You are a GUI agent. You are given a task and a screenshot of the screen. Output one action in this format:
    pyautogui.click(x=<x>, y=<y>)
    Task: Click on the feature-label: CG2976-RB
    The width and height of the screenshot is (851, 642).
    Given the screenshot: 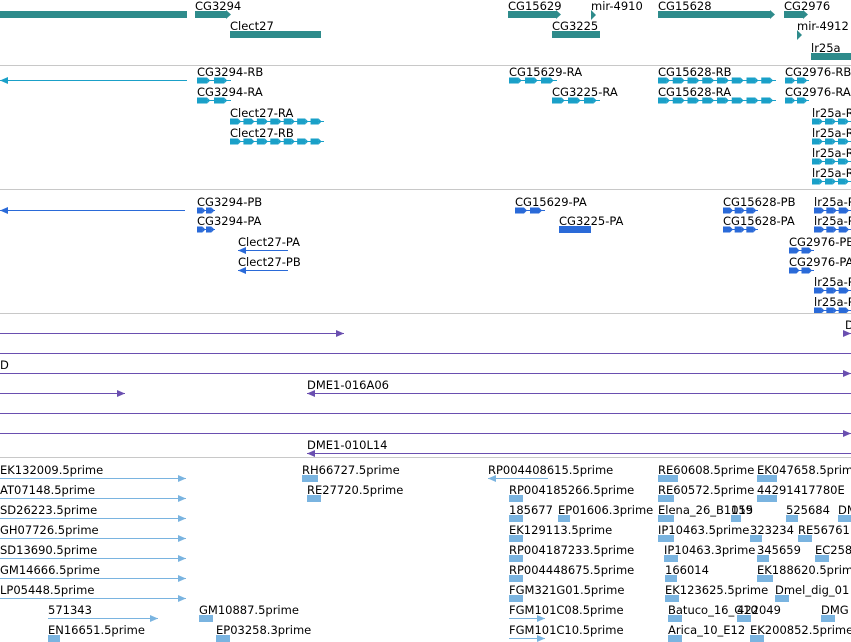 What is the action you would take?
    pyautogui.click(x=818, y=72)
    